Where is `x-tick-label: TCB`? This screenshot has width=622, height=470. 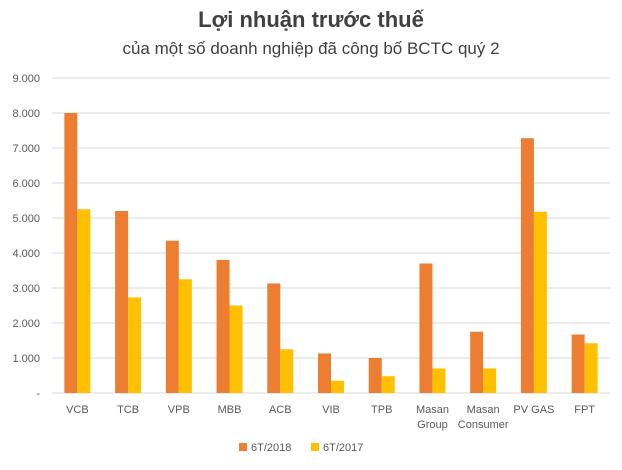 x-tick-label: TCB is located at coordinates (128, 410).